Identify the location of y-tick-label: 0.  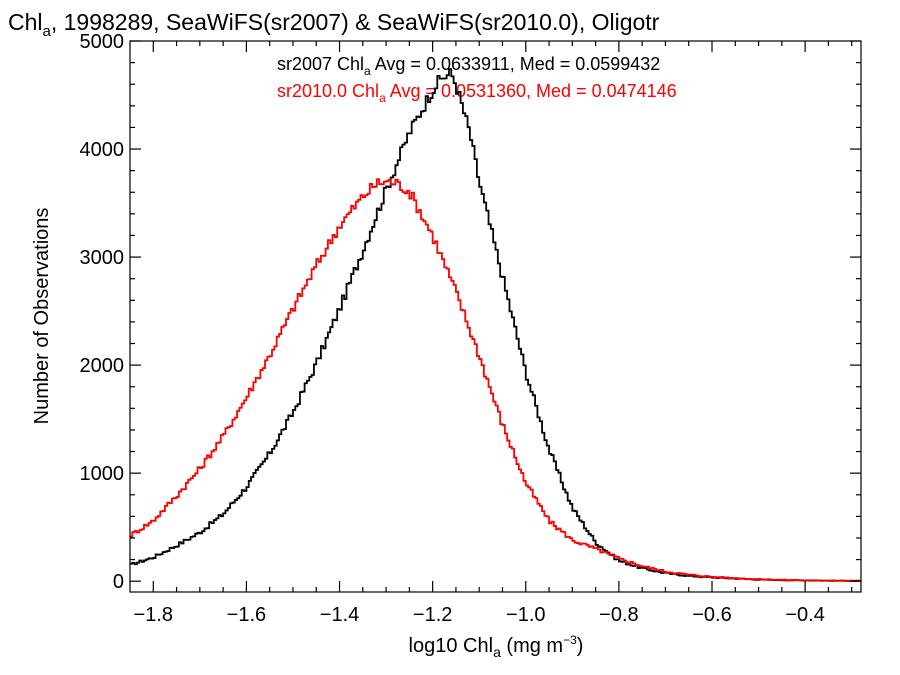
(118, 582).